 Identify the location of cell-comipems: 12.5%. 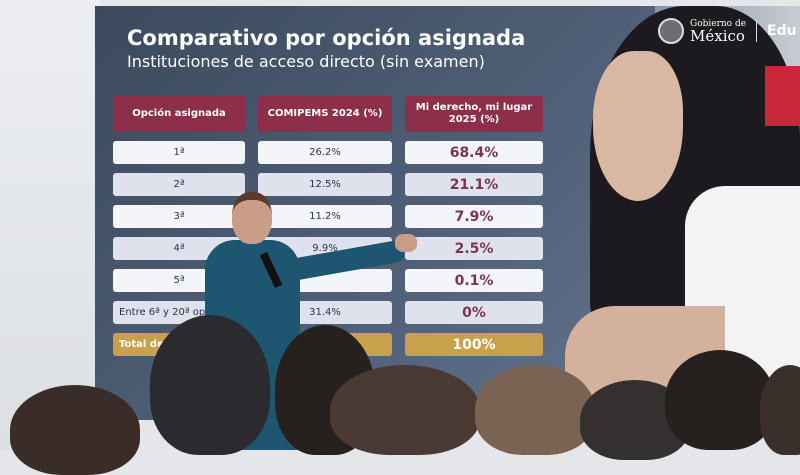
(325, 184).